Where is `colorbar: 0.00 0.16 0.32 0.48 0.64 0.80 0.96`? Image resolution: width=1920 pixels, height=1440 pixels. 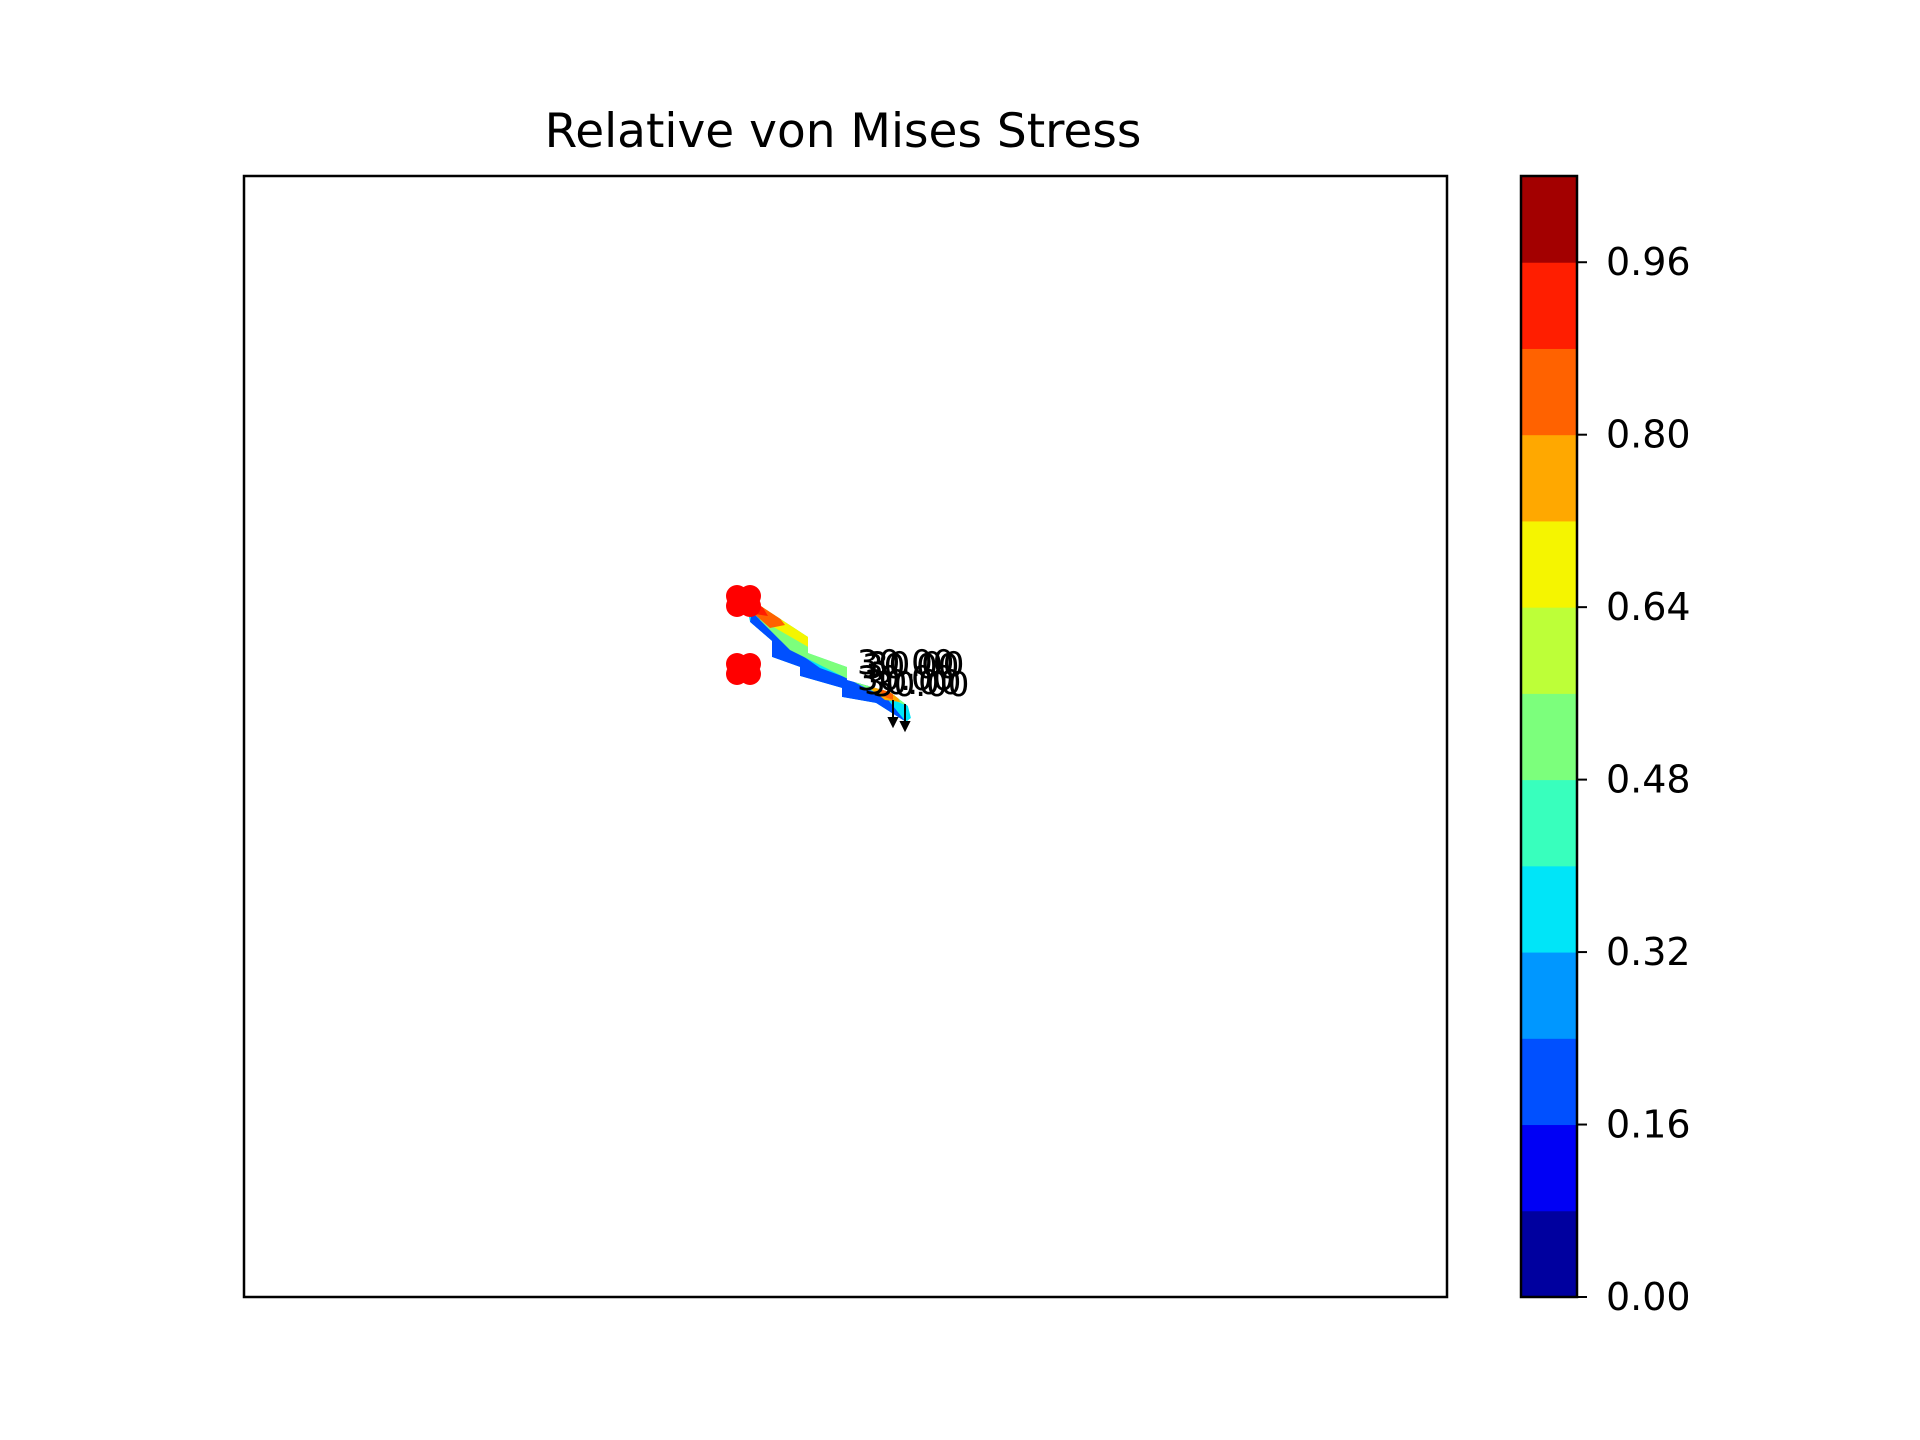 colorbar: 0.00 0.16 0.32 0.48 0.64 0.80 0.96 is located at coordinates (1605, 746).